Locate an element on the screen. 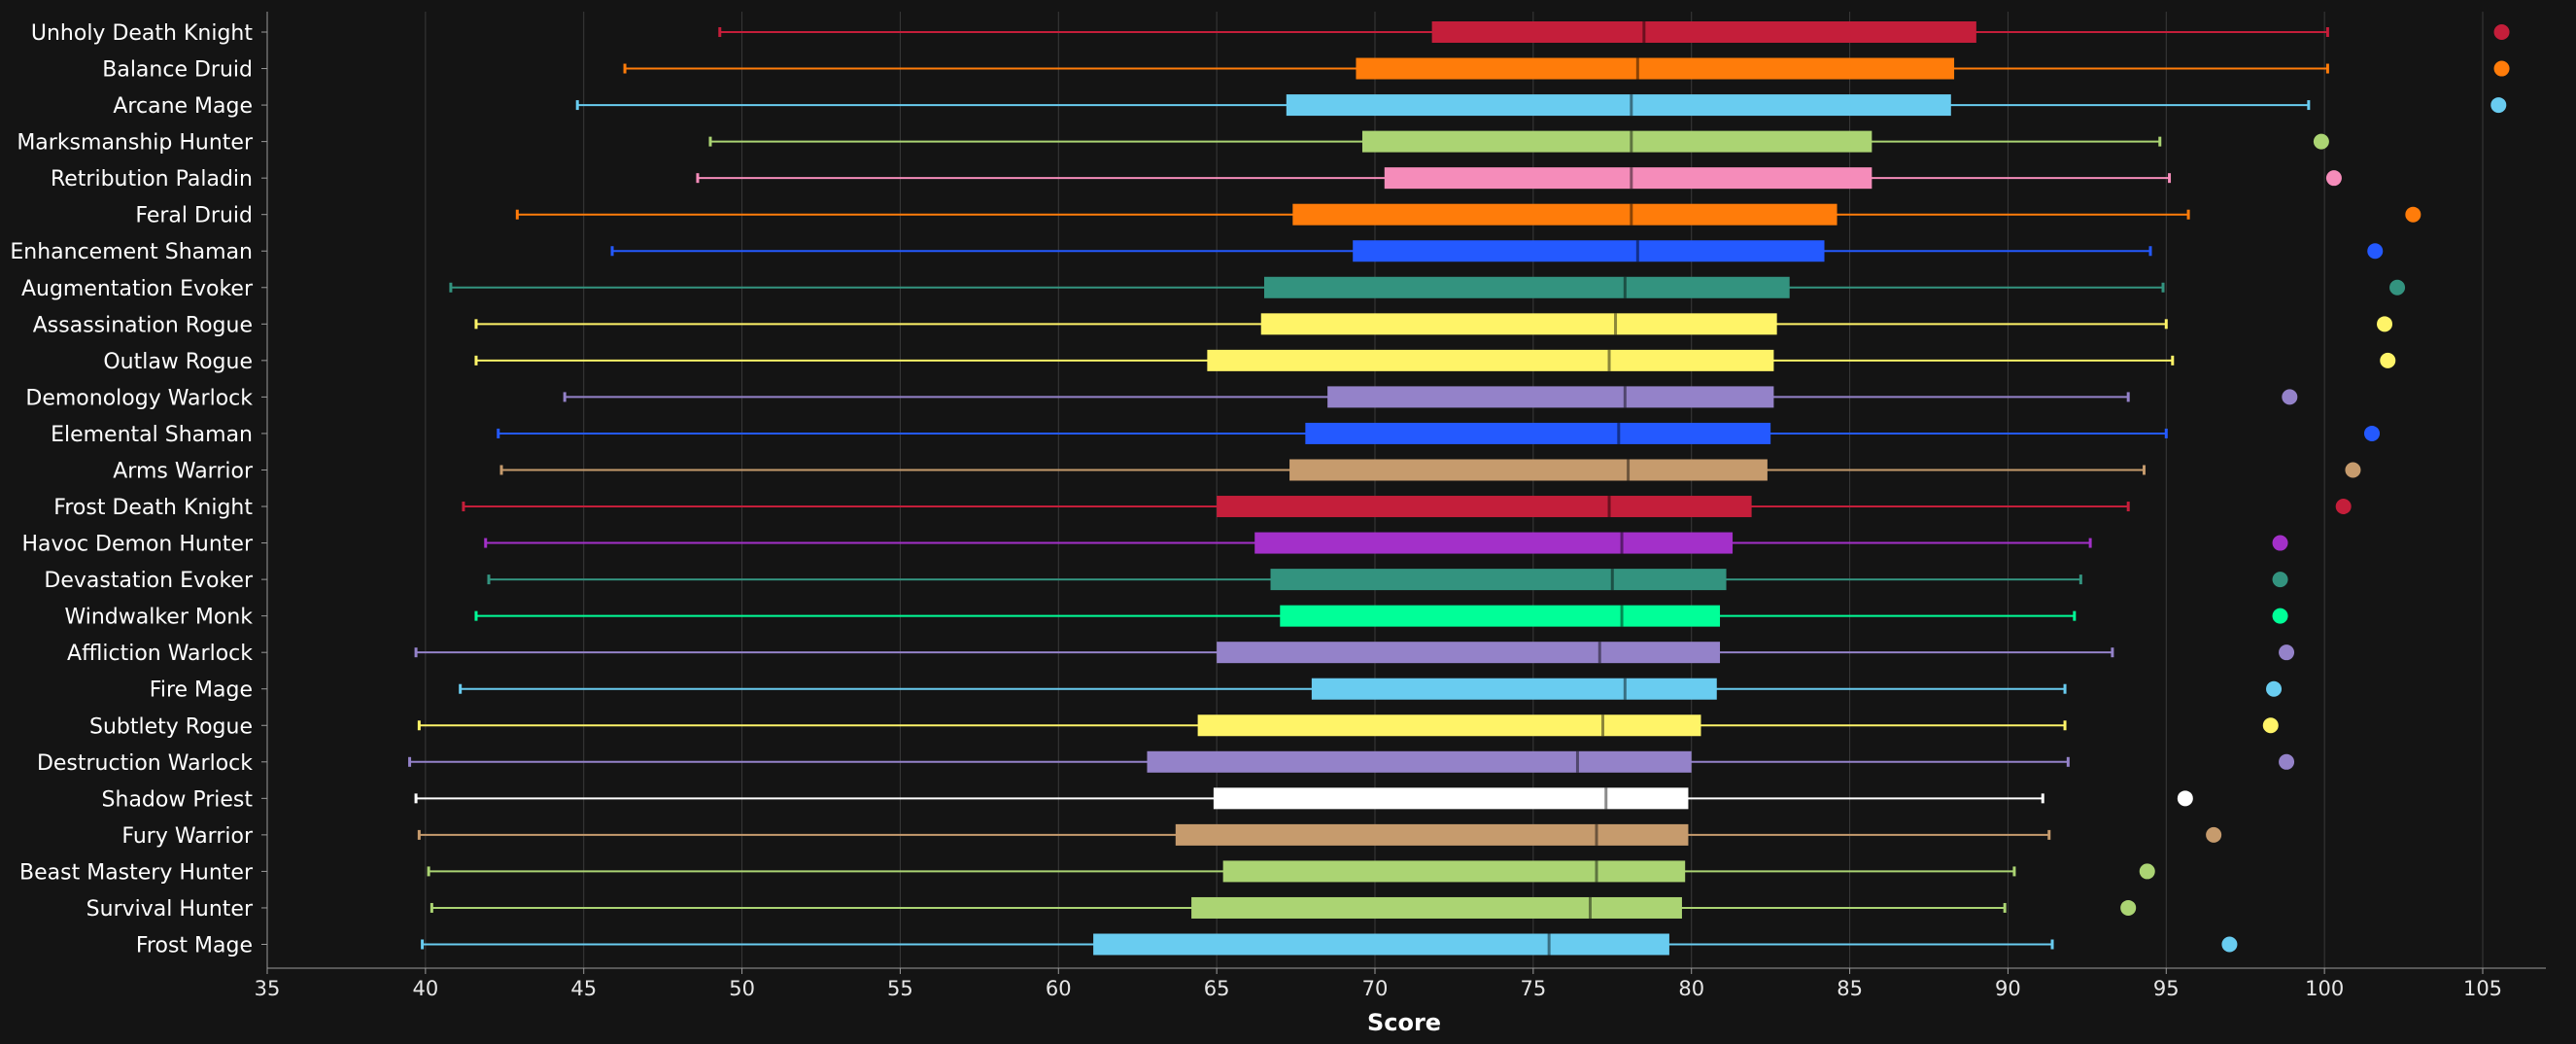 This screenshot has height=1044, width=2576. category-label: Feral Druid is located at coordinates (194, 216).